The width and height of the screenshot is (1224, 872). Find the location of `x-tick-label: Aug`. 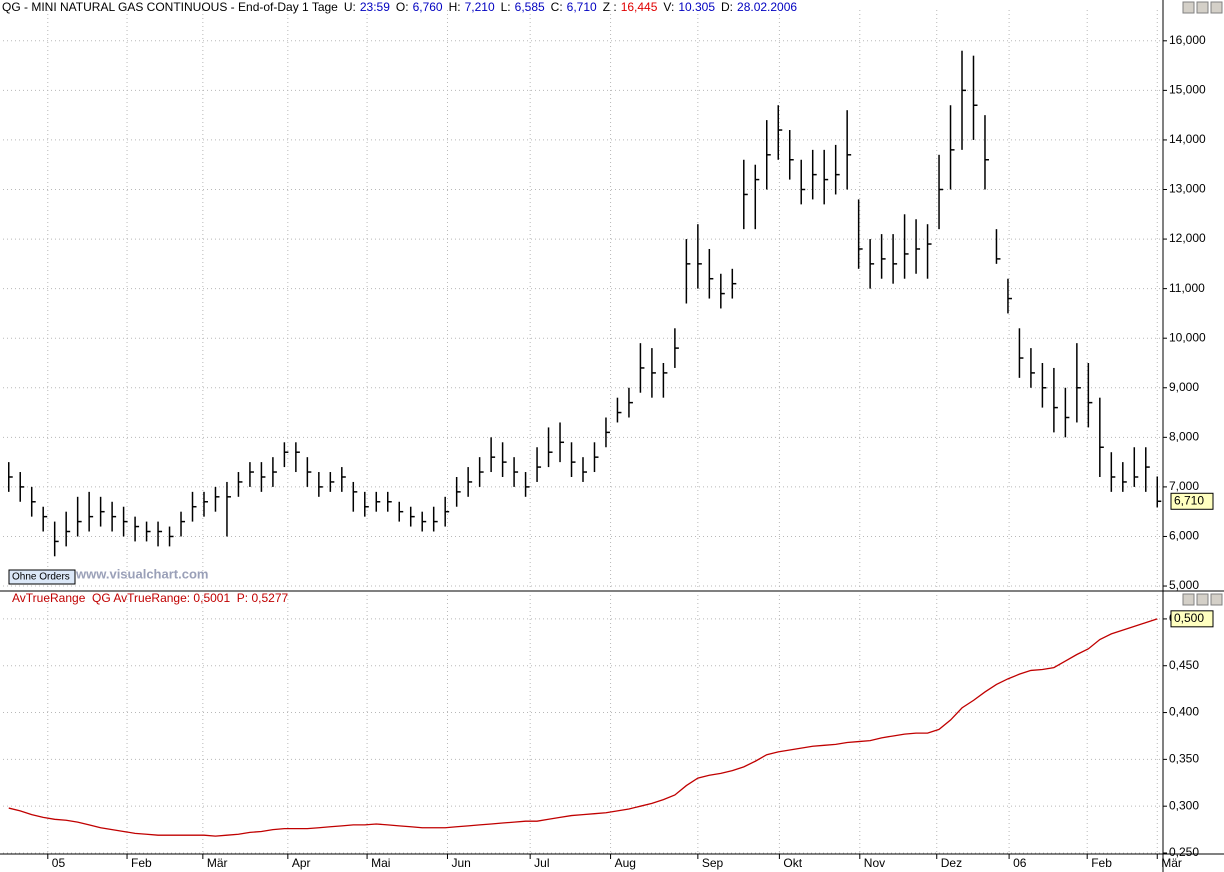

x-tick-label: Aug is located at coordinates (625, 863).